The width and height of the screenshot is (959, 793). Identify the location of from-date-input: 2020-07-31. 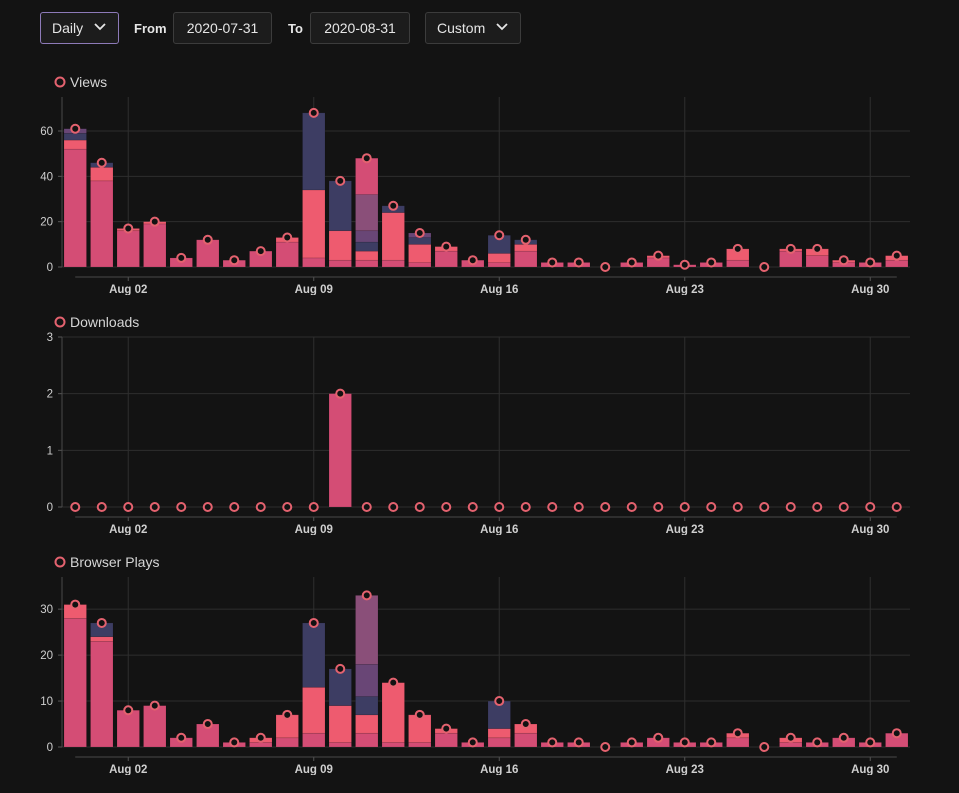
(222, 28).